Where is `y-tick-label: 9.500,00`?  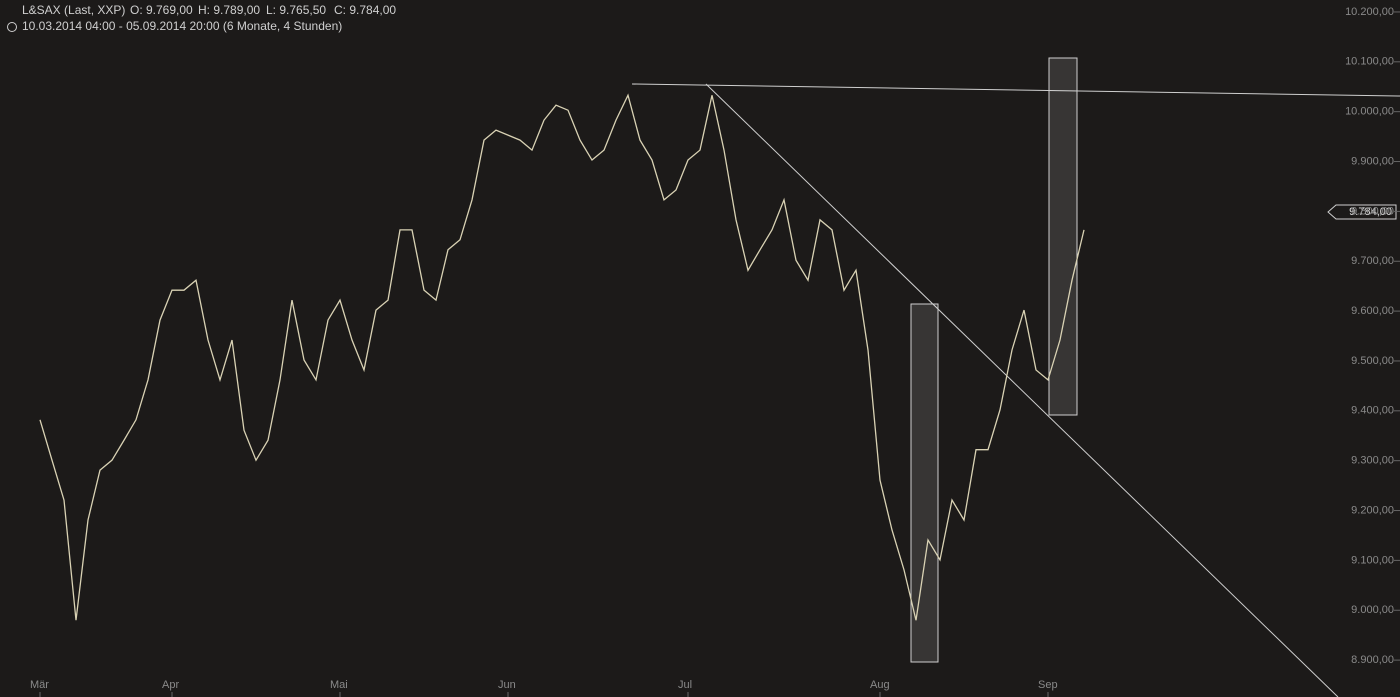
y-tick-label: 9.500,00 is located at coordinates (1372, 361).